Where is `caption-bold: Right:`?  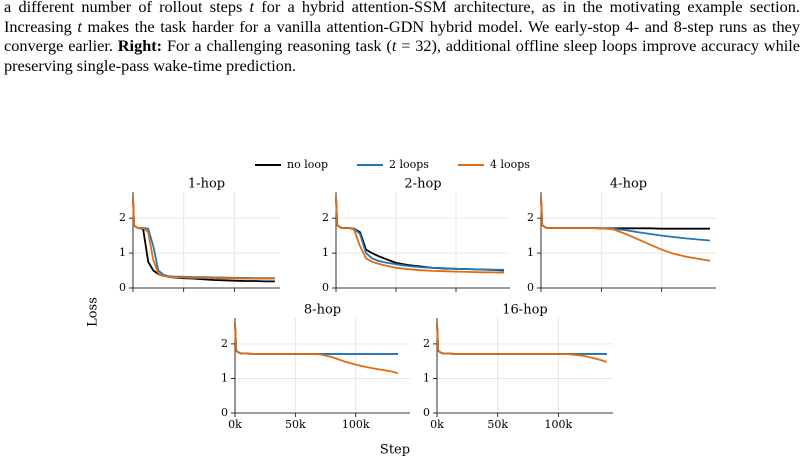
caption-bold: Right: is located at coordinates (140, 45).